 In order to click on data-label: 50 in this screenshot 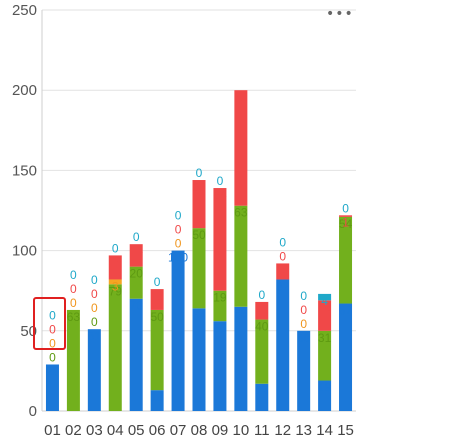, I will do `click(199, 235)`.